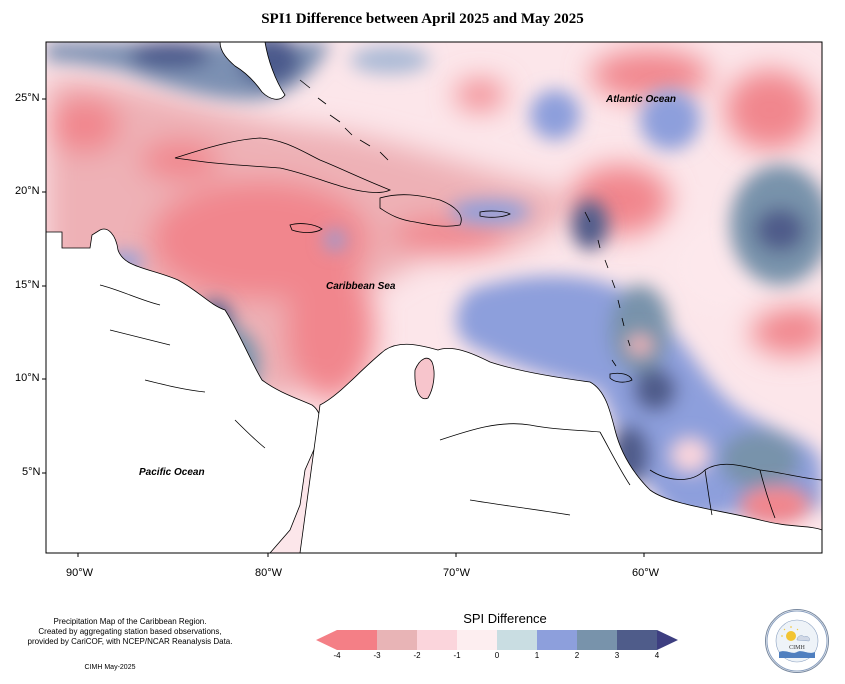  Describe the element at coordinates (641, 99) in the screenshot. I see `atlantic-ocean-label: Atlantic Ocean` at that location.